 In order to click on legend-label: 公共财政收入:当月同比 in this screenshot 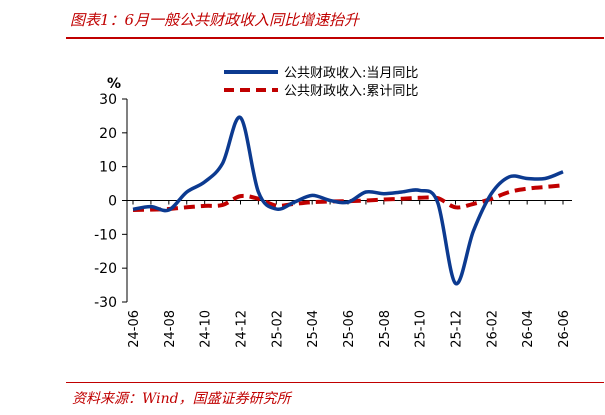, I will do `click(351, 73)`.